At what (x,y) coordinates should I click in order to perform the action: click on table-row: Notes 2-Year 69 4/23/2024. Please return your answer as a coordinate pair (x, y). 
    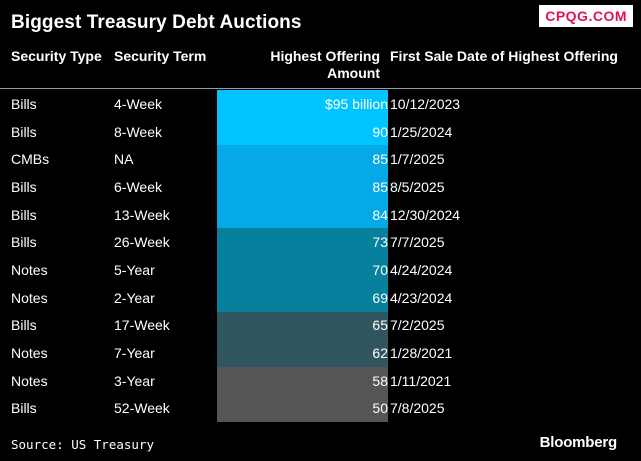
    Looking at the image, I should click on (320, 297).